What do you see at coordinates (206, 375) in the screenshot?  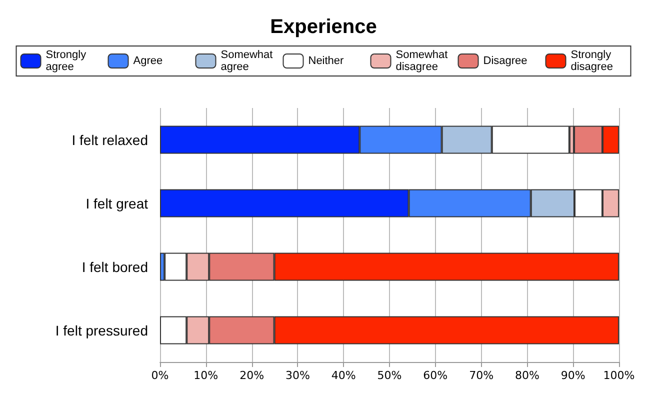 I see `x-tick-label: 10%` at bounding box center [206, 375].